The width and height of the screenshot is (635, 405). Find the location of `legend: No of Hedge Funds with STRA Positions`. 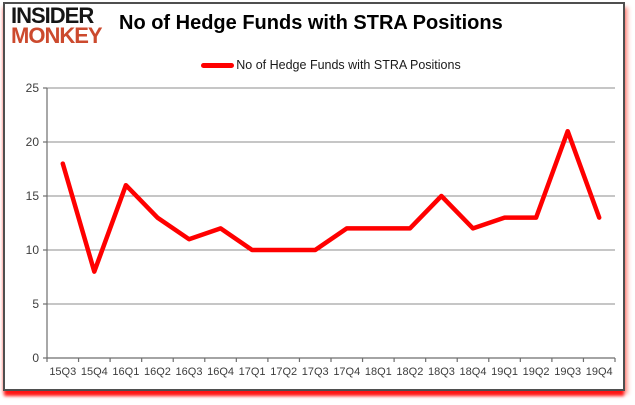

legend: No of Hedge Funds with STRA Positions is located at coordinates (331, 65).